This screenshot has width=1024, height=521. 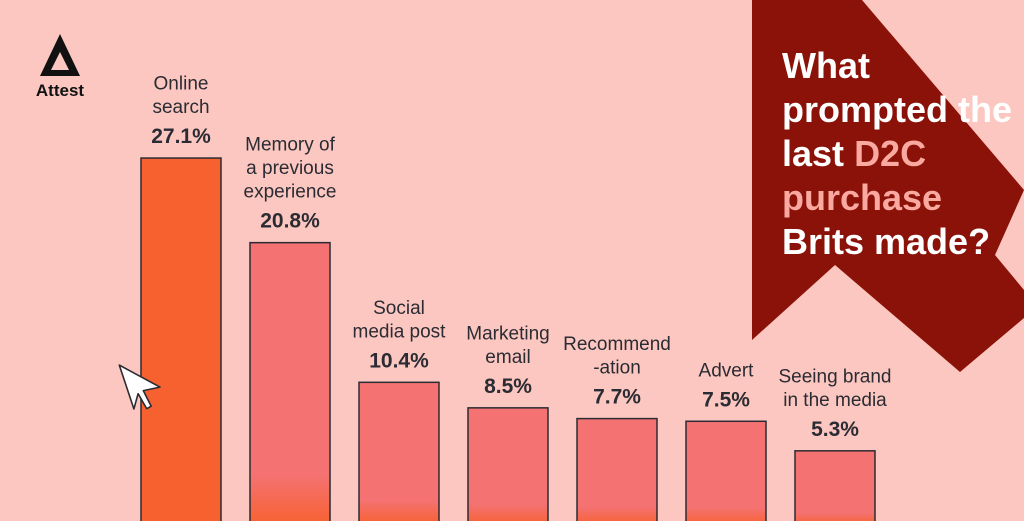 I want to click on bar-value-label: 8.5%, so click(x=508, y=386).